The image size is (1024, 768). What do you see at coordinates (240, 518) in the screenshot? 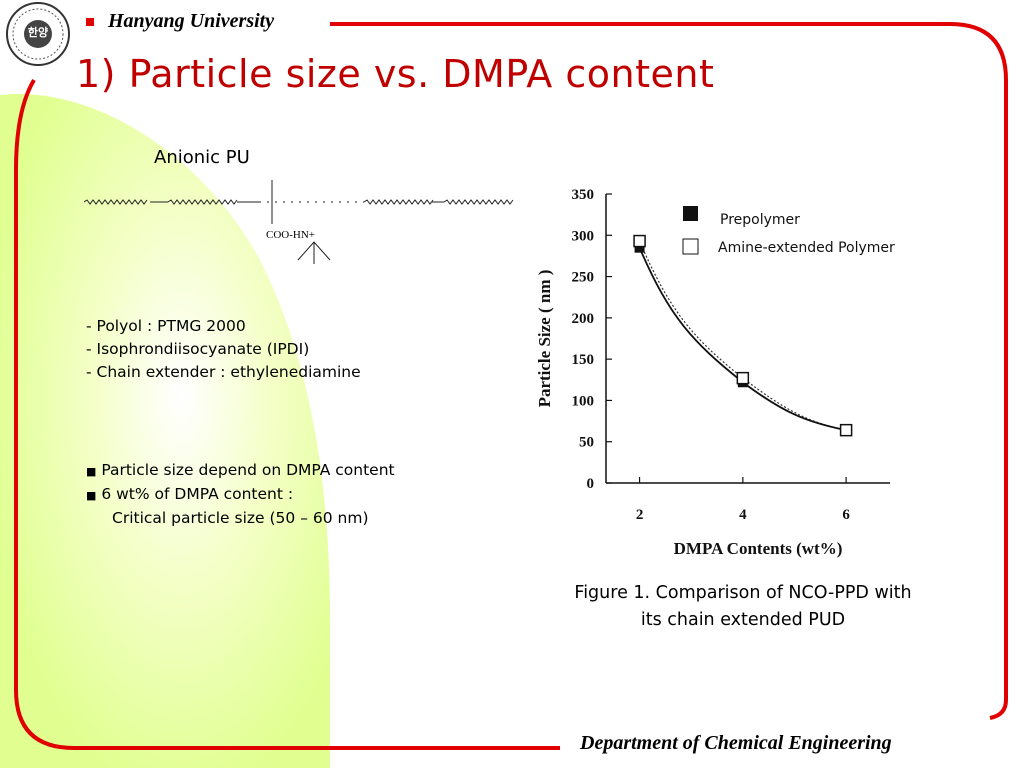
I see `bullet-continuation: Critical particle size (50 – 60 nm)` at bounding box center [240, 518].